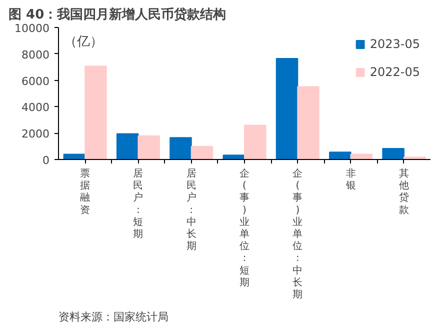 This screenshot has width=438, height=328. I want to click on text: 资料来源：国家统计局, so click(113, 317).